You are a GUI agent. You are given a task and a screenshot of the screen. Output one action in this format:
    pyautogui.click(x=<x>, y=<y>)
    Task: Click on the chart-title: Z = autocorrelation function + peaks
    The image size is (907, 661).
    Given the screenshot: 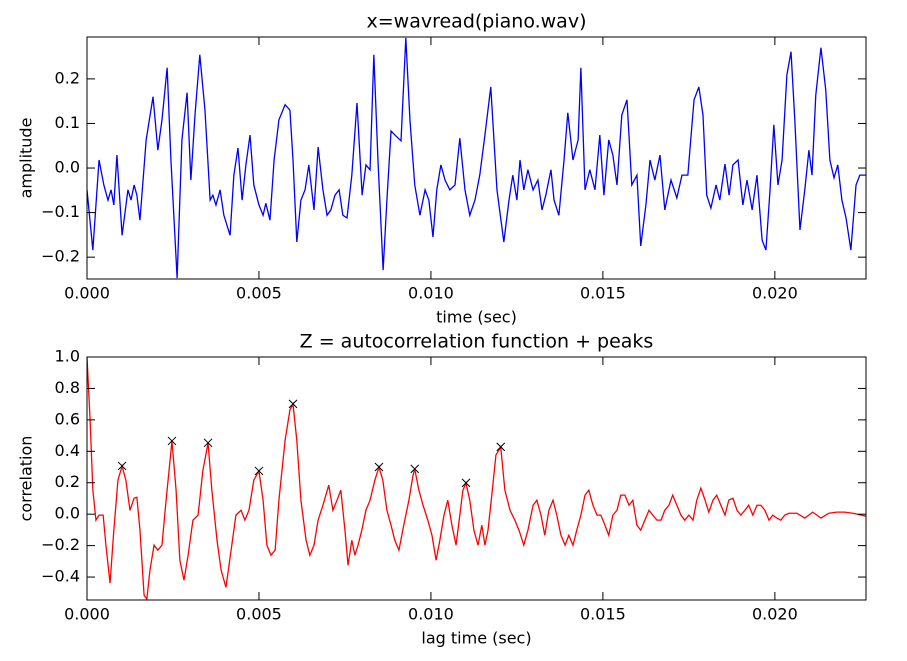 What is the action you would take?
    pyautogui.click(x=477, y=342)
    